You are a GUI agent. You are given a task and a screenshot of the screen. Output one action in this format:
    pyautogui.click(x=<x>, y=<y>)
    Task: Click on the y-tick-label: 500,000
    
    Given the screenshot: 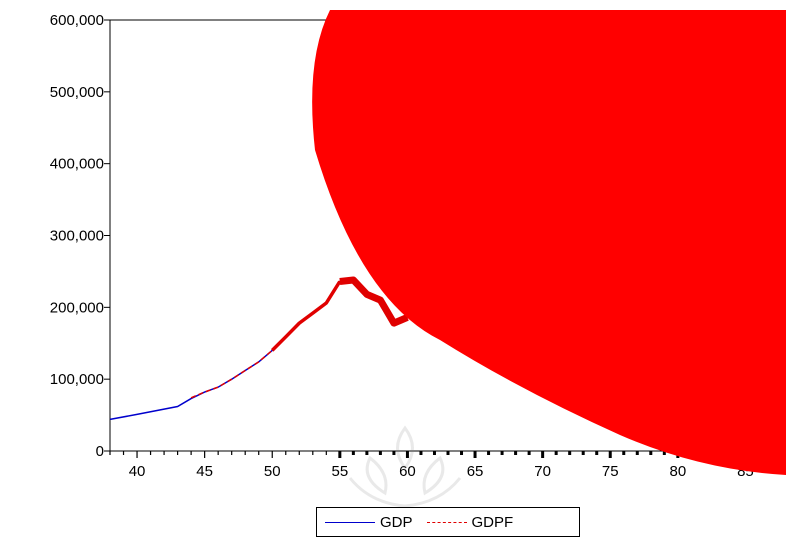 What is the action you would take?
    pyautogui.click(x=77, y=92)
    